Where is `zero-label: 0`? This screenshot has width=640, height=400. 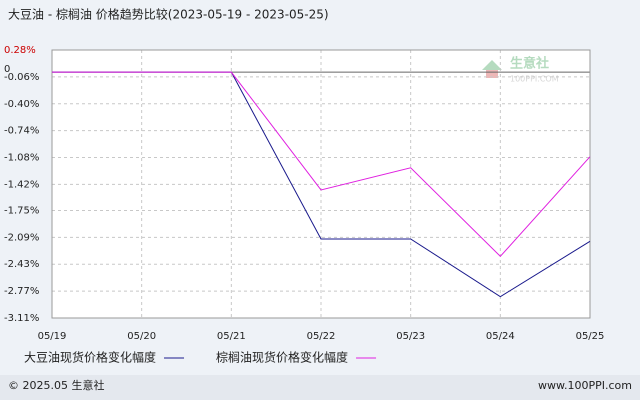 zero-label: 0 is located at coordinates (7, 69).